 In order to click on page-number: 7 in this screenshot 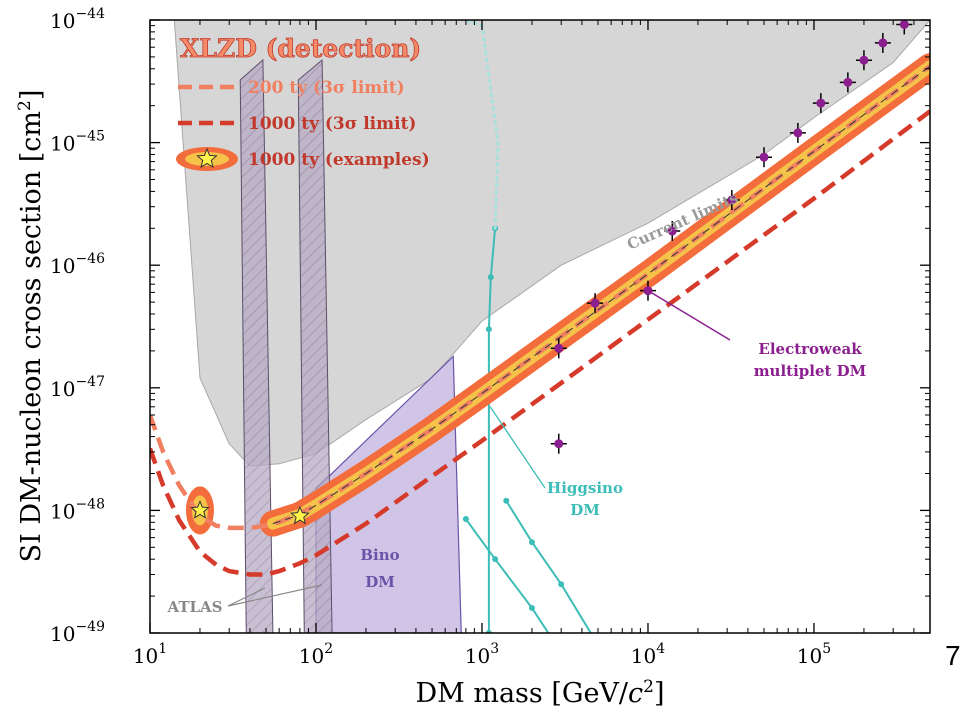, I will do `click(952, 655)`.